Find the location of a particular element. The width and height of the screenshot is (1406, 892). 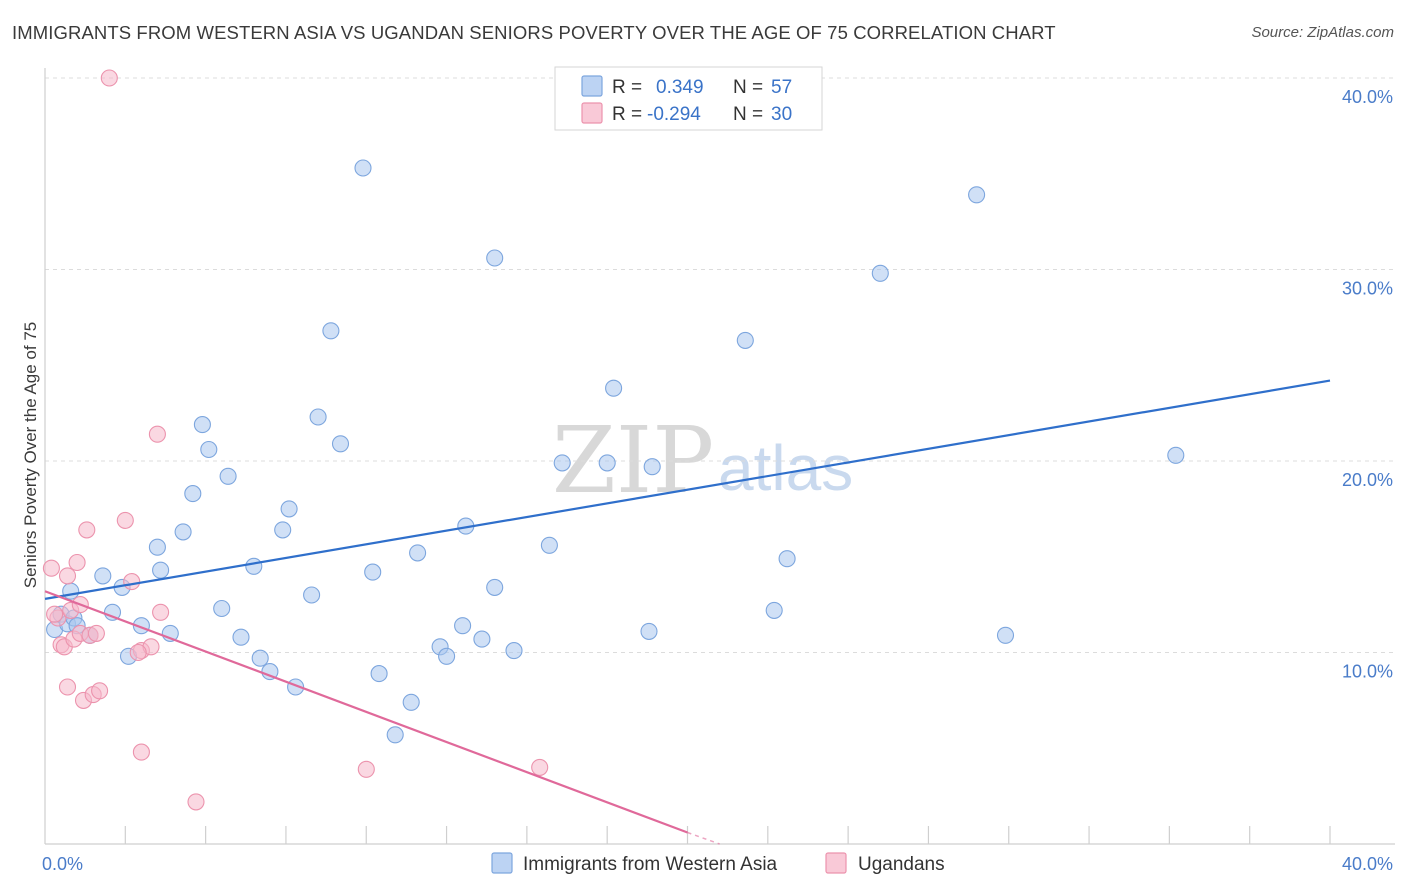

x-tick-label-max: 40.0% is located at coordinates (1367, 864).